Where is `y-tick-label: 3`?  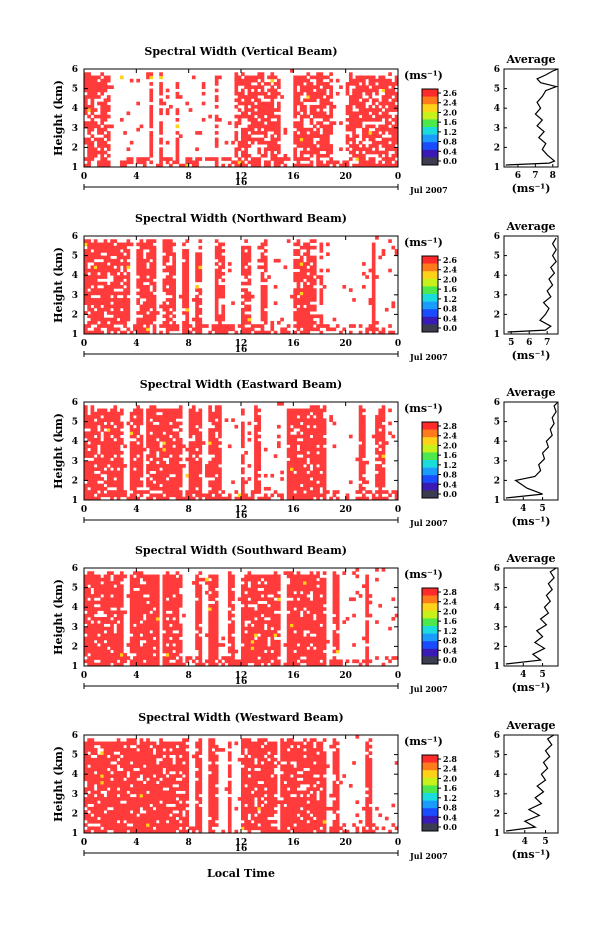
y-tick-label: 3 is located at coordinates (75, 129).